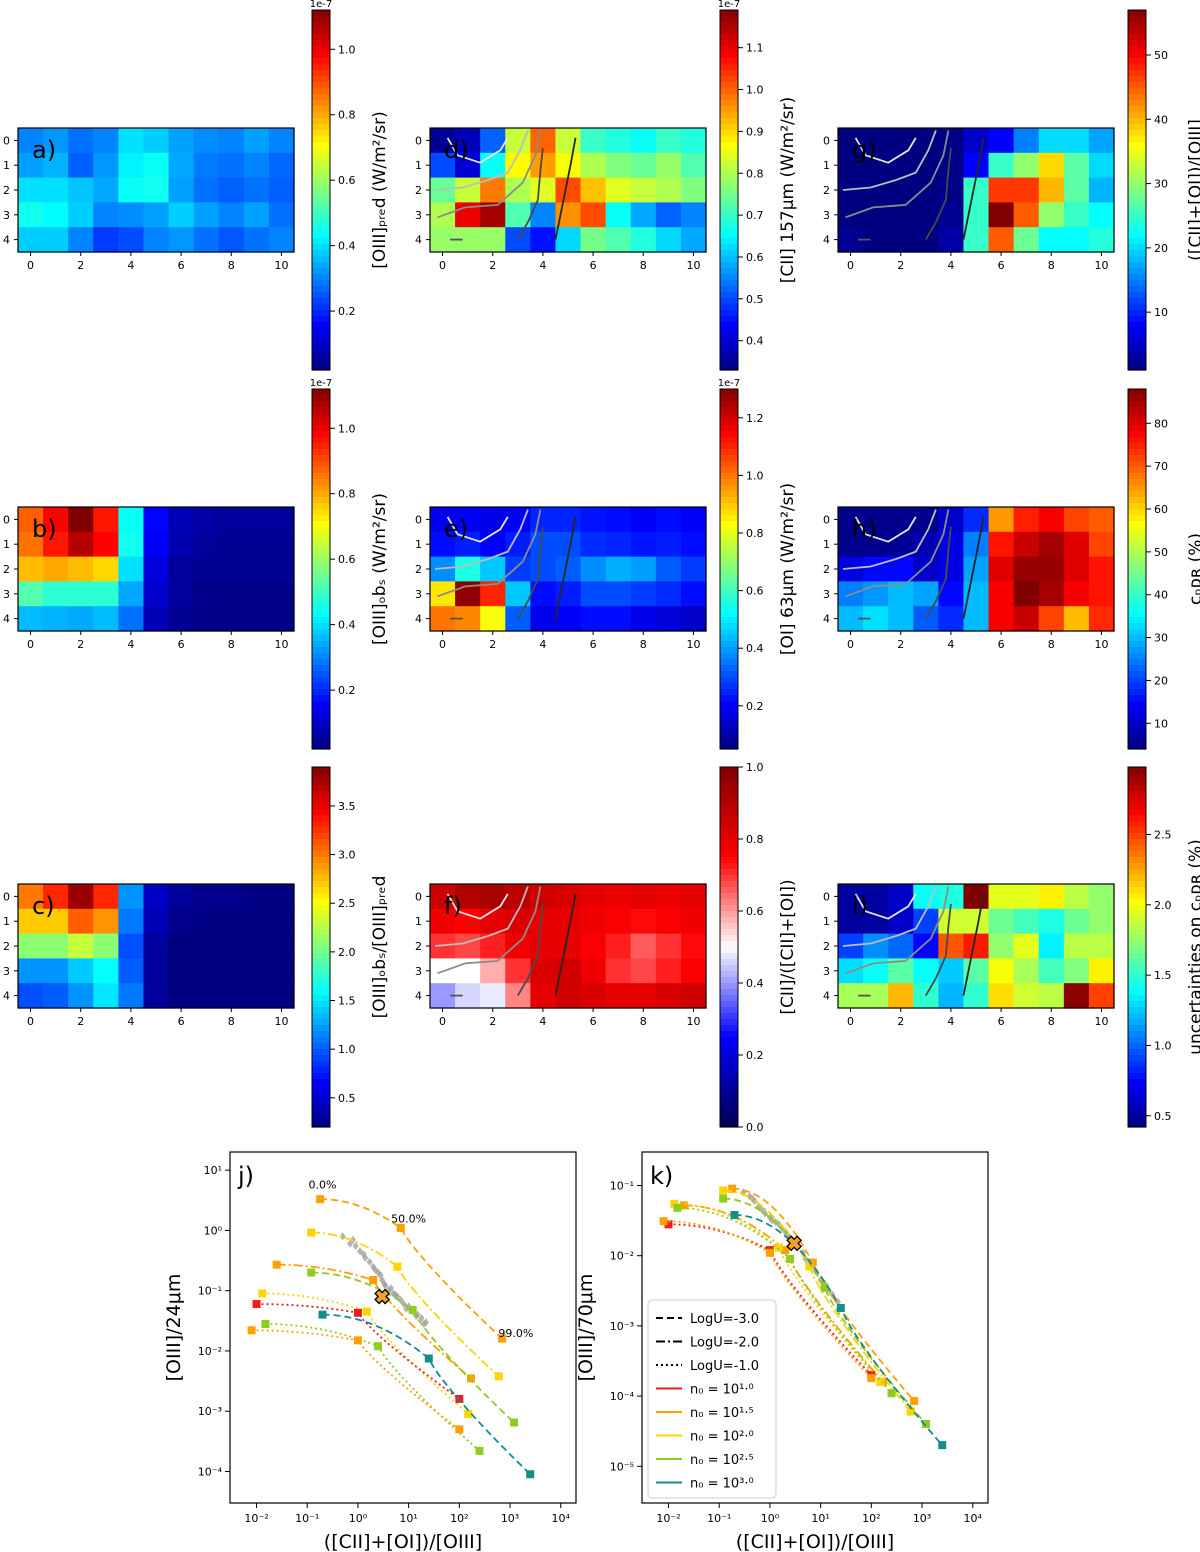 This screenshot has width=1200, height=1552. I want to click on colorbar-tick-label: 70, so click(1161, 466).